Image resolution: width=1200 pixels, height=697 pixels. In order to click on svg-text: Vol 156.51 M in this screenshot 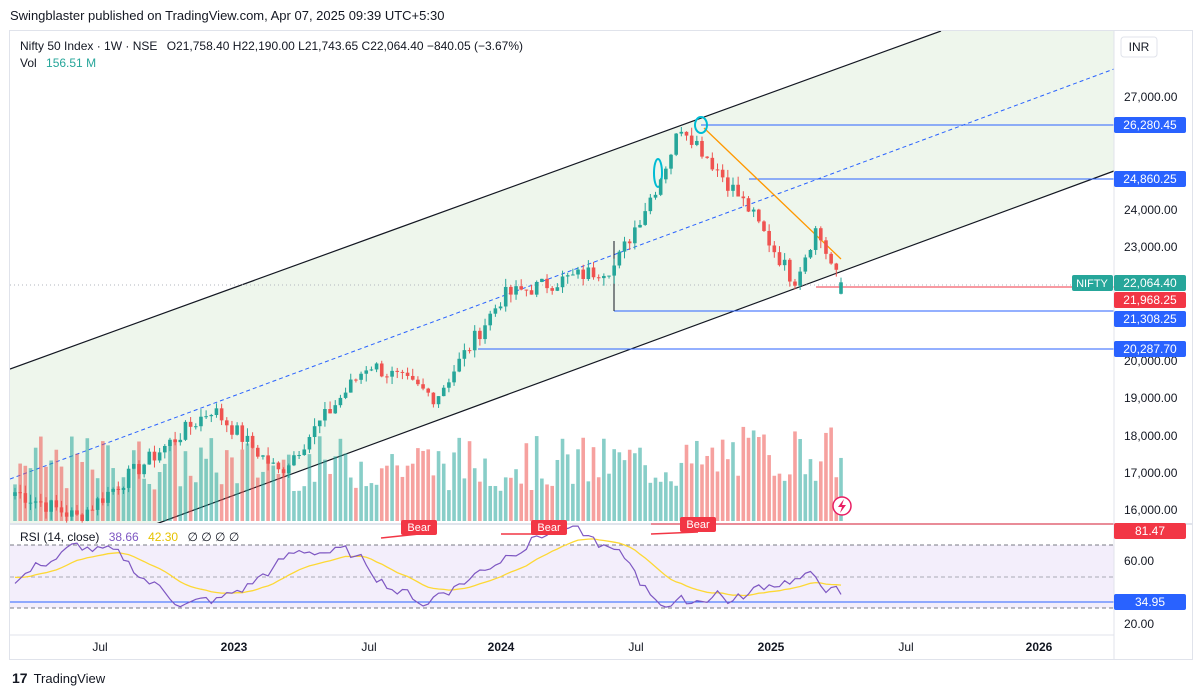, I will do `click(58, 63)`.